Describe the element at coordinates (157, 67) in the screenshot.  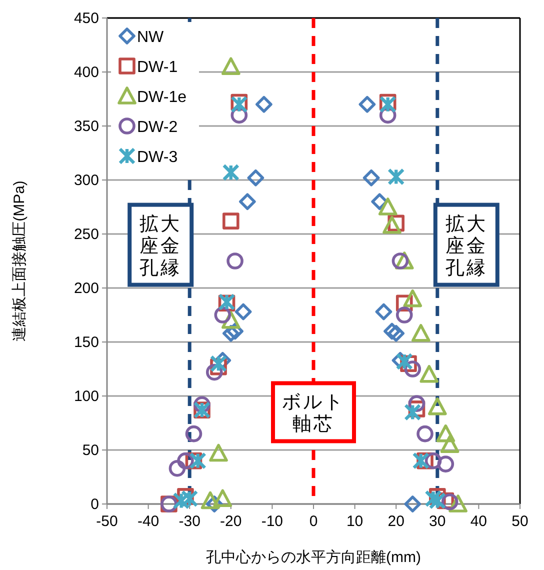
I see `legend-label: DW-1` at that location.